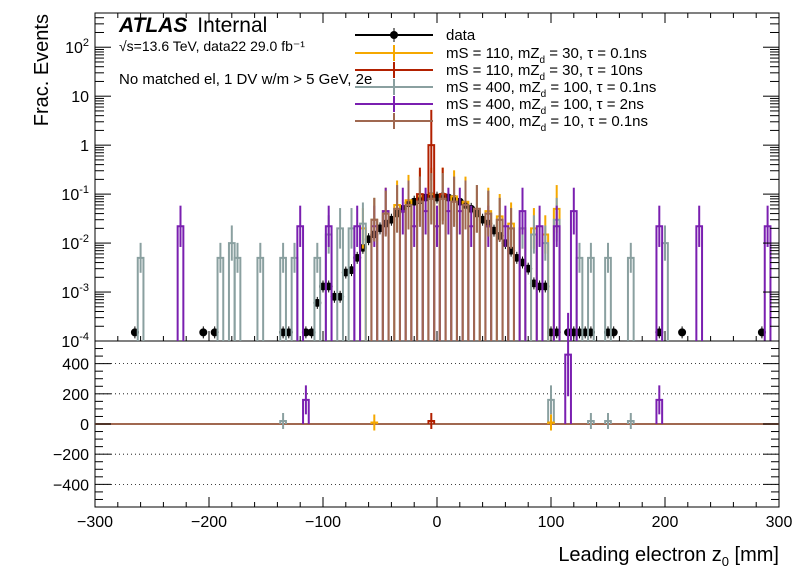 The height and width of the screenshot is (572, 796). What do you see at coordinates (779, 522) in the screenshot?
I see `x-tick-label: 300` at bounding box center [779, 522].